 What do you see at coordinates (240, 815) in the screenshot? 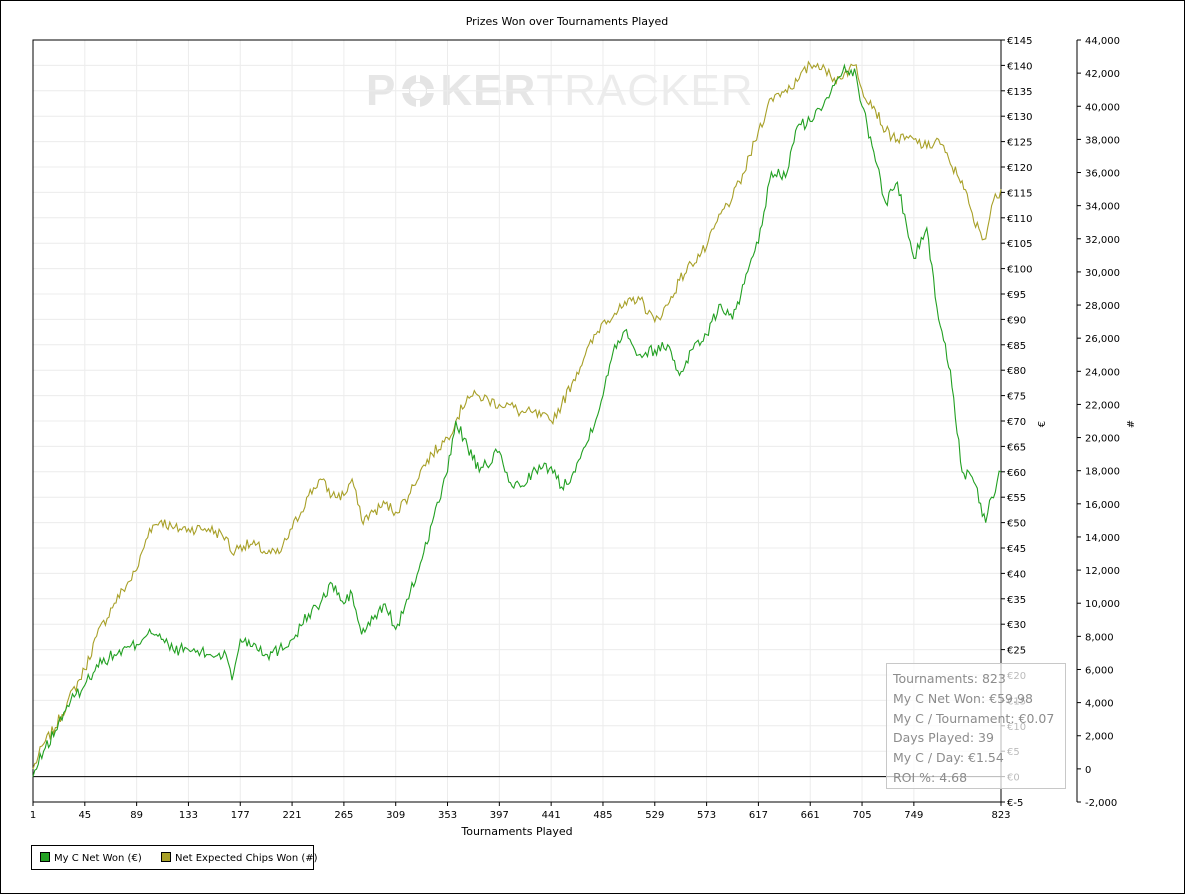
I see `x-axis-tick-label: 177` at bounding box center [240, 815].